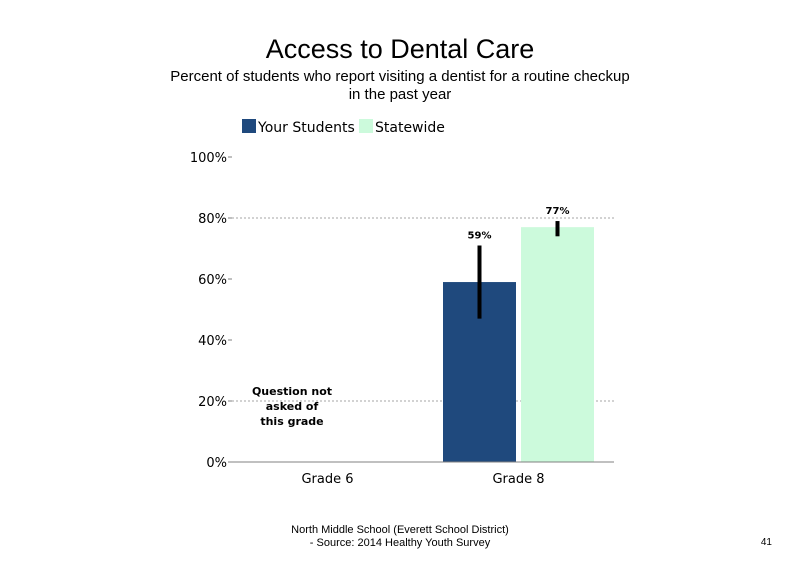 The width and height of the screenshot is (800, 568). Describe the element at coordinates (291, 421) in the screenshot. I see `annotation-line: this grade` at that location.